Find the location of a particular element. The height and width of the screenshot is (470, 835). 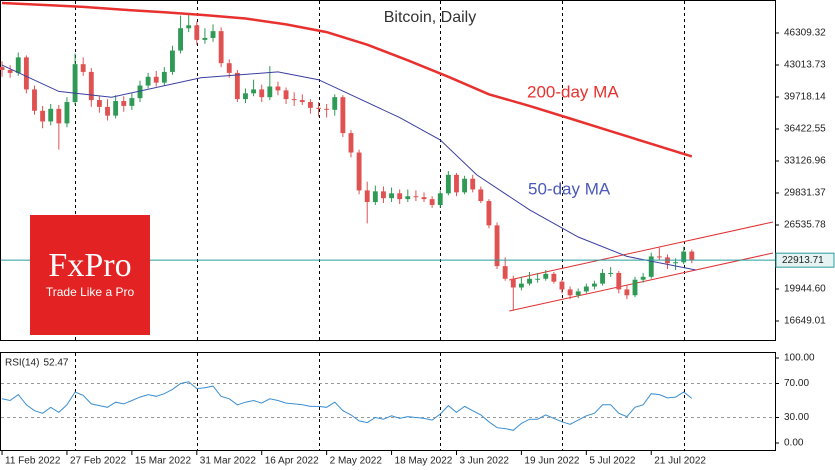

x-tick-label: 15 Mar 2022 is located at coordinates (163, 461).